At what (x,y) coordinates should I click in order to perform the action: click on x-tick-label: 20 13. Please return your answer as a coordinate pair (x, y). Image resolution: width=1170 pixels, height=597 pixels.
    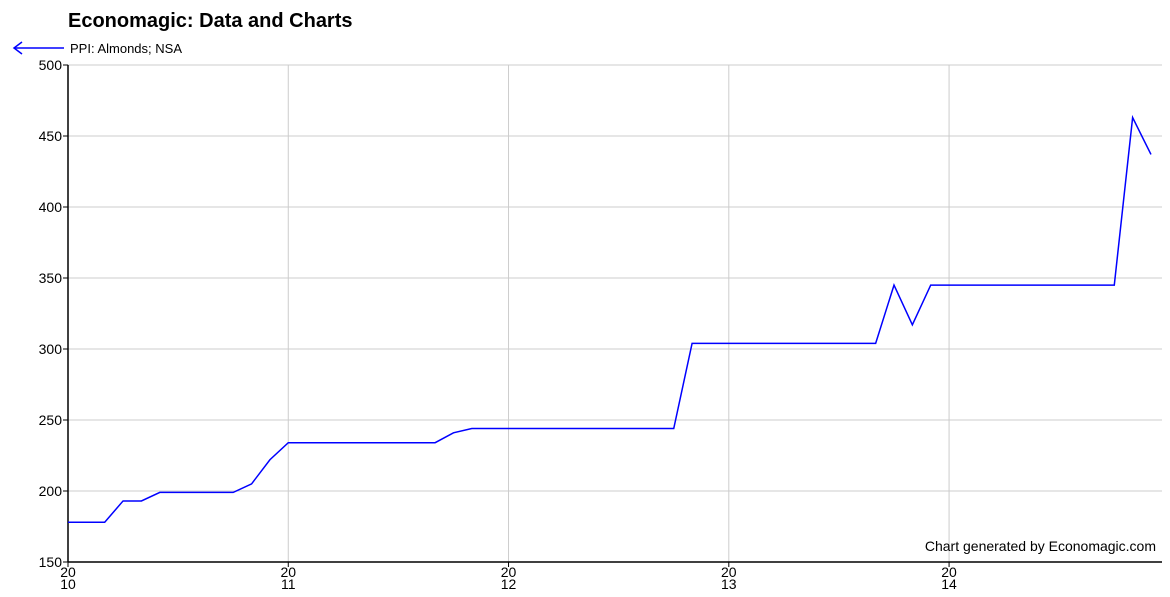
    Looking at the image, I should click on (729, 578).